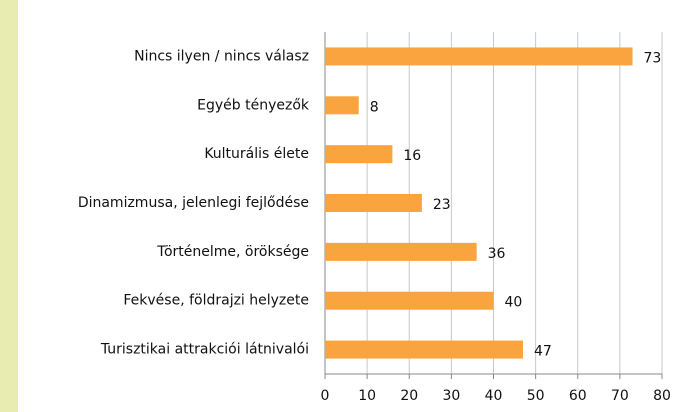 Image resolution: width=684 pixels, height=412 pixels. What do you see at coordinates (494, 396) in the screenshot?
I see `x-tick-label: 40` at bounding box center [494, 396].